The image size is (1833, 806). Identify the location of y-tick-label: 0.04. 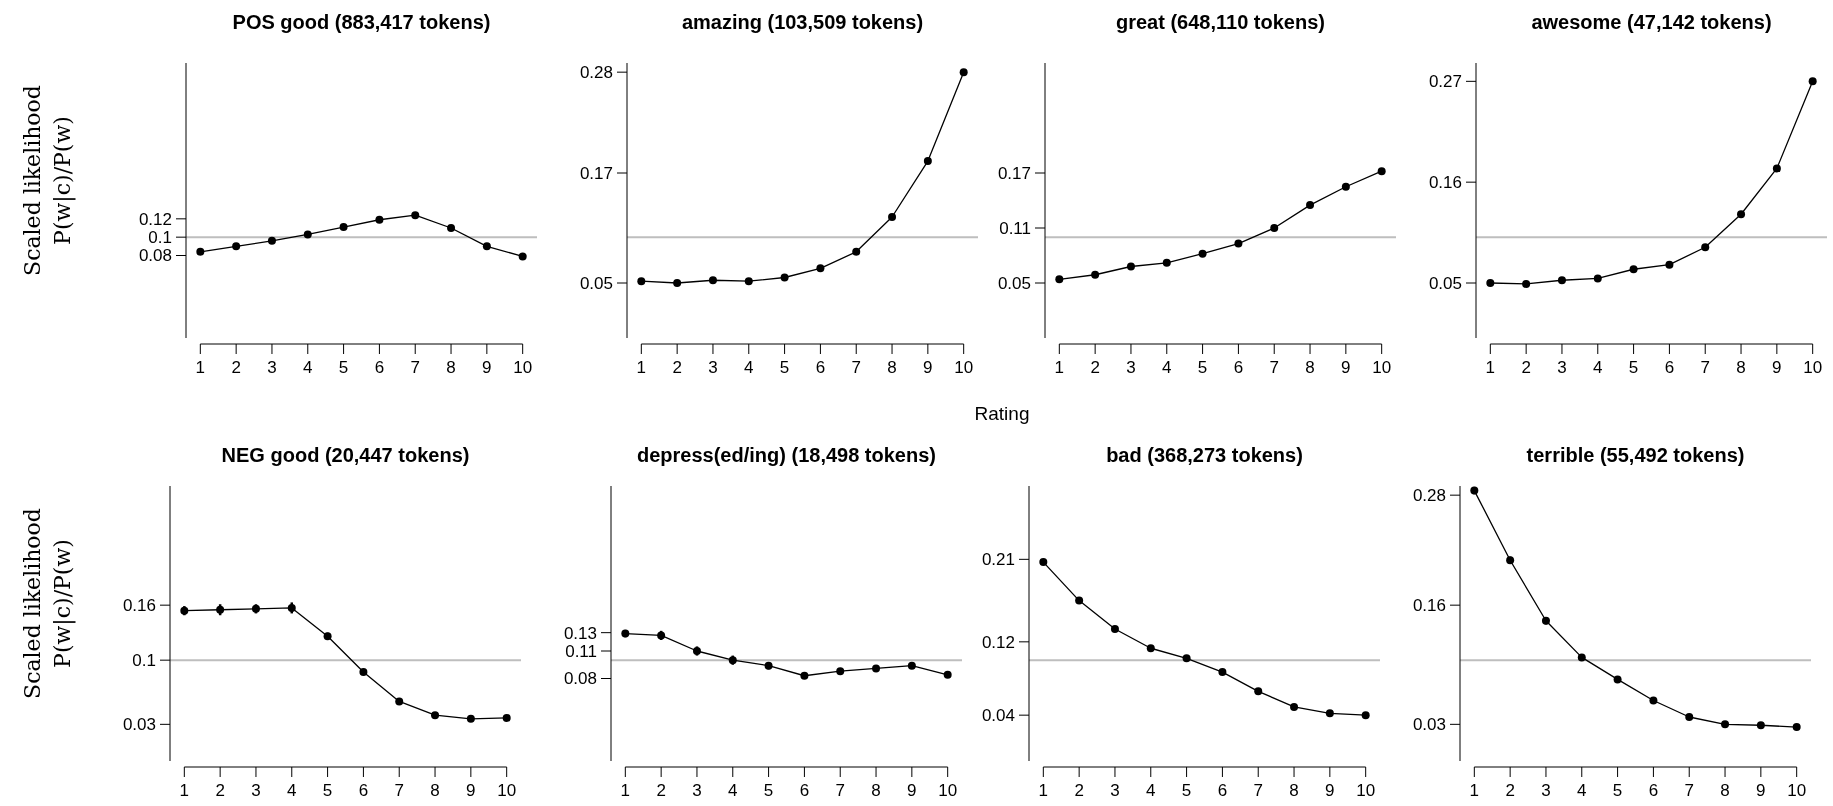
(998, 716).